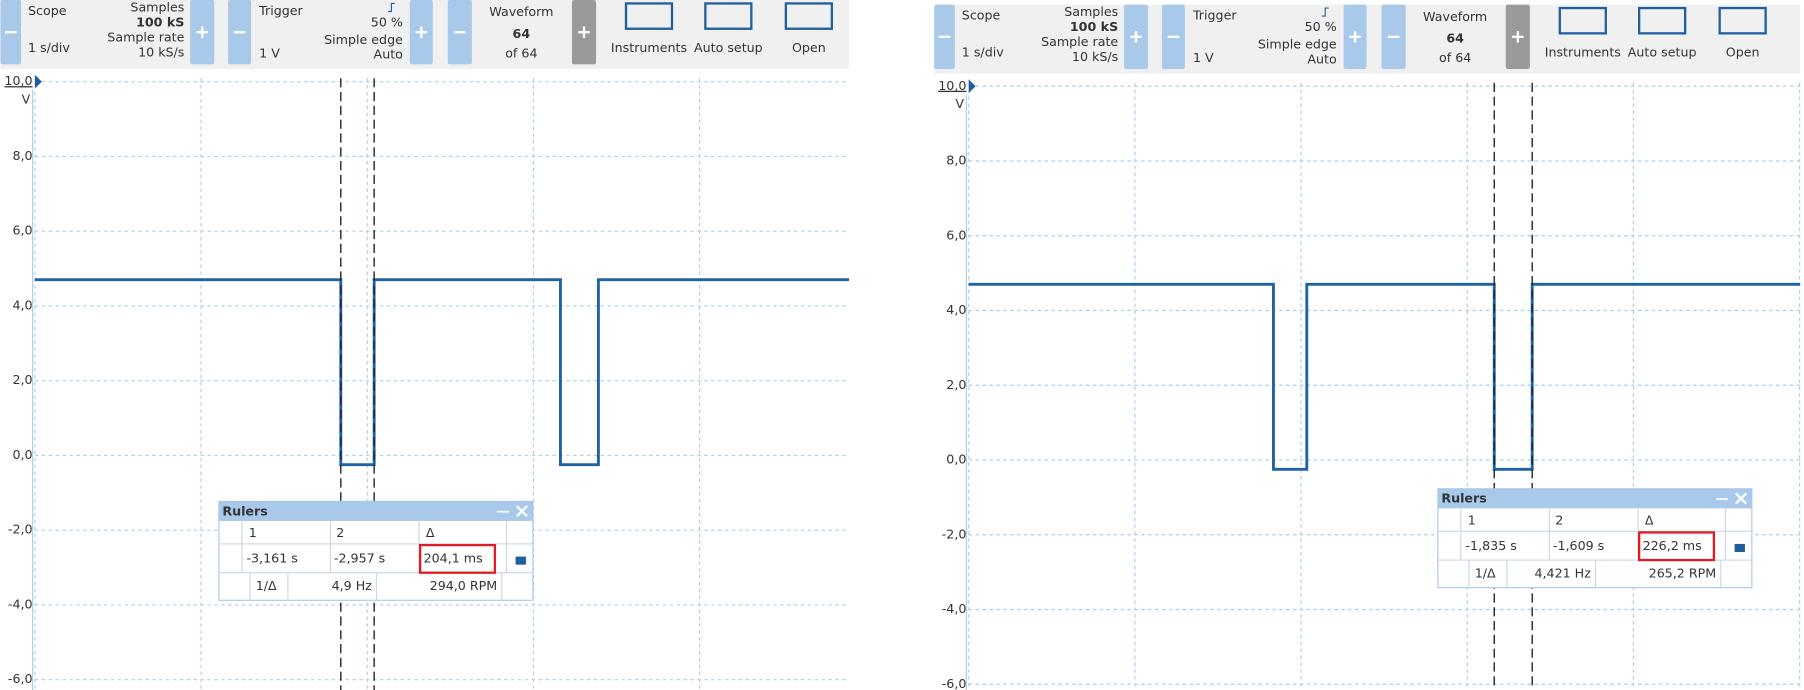 This screenshot has height=690, width=1804. I want to click on ruler-value: -2,957 s, so click(359, 557).